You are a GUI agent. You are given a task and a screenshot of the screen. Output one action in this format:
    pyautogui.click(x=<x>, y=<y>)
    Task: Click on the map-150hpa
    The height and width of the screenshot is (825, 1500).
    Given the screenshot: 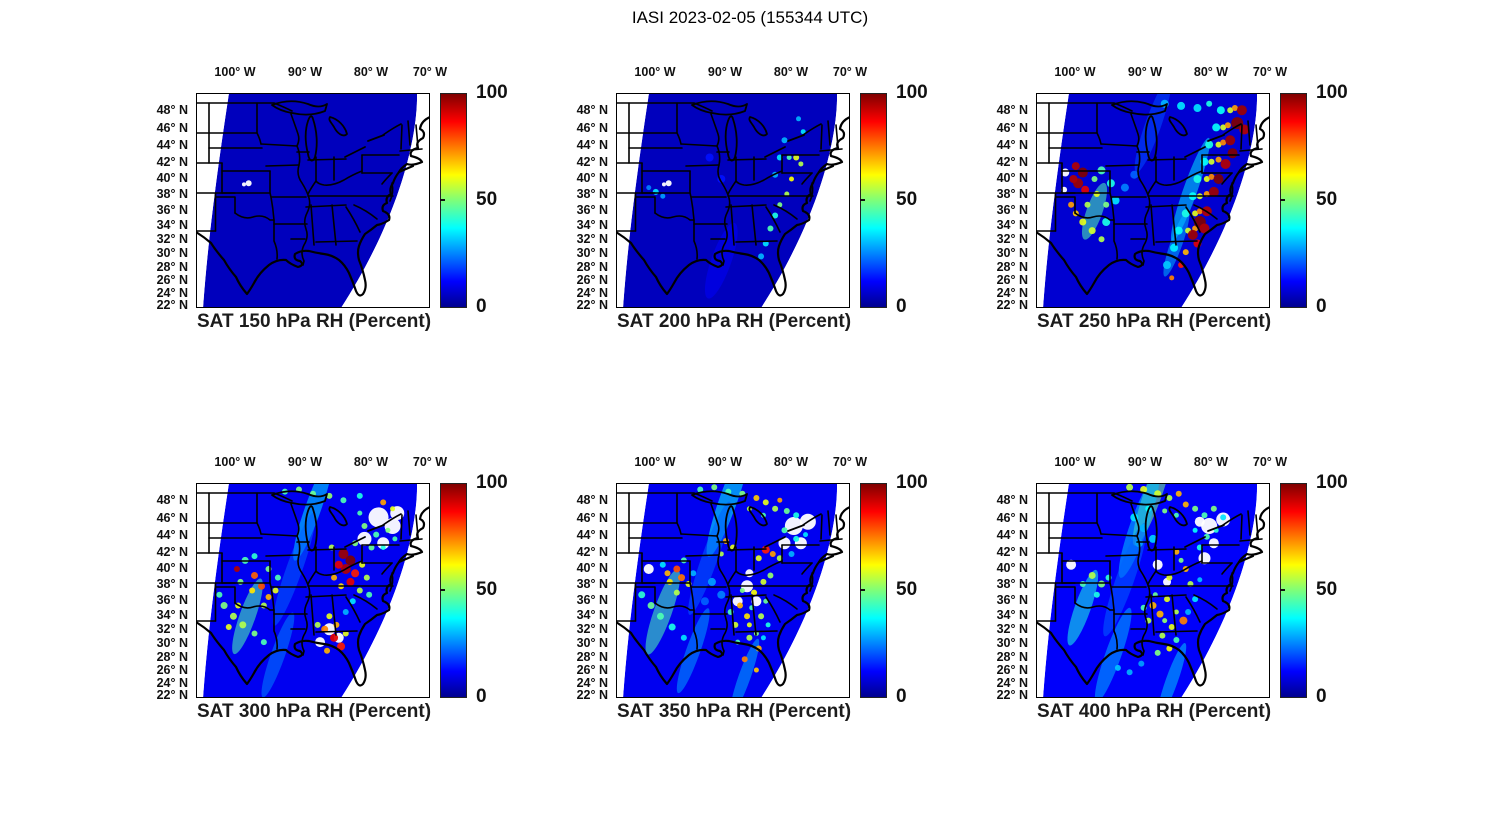 What is the action you would take?
    pyautogui.click(x=313, y=200)
    